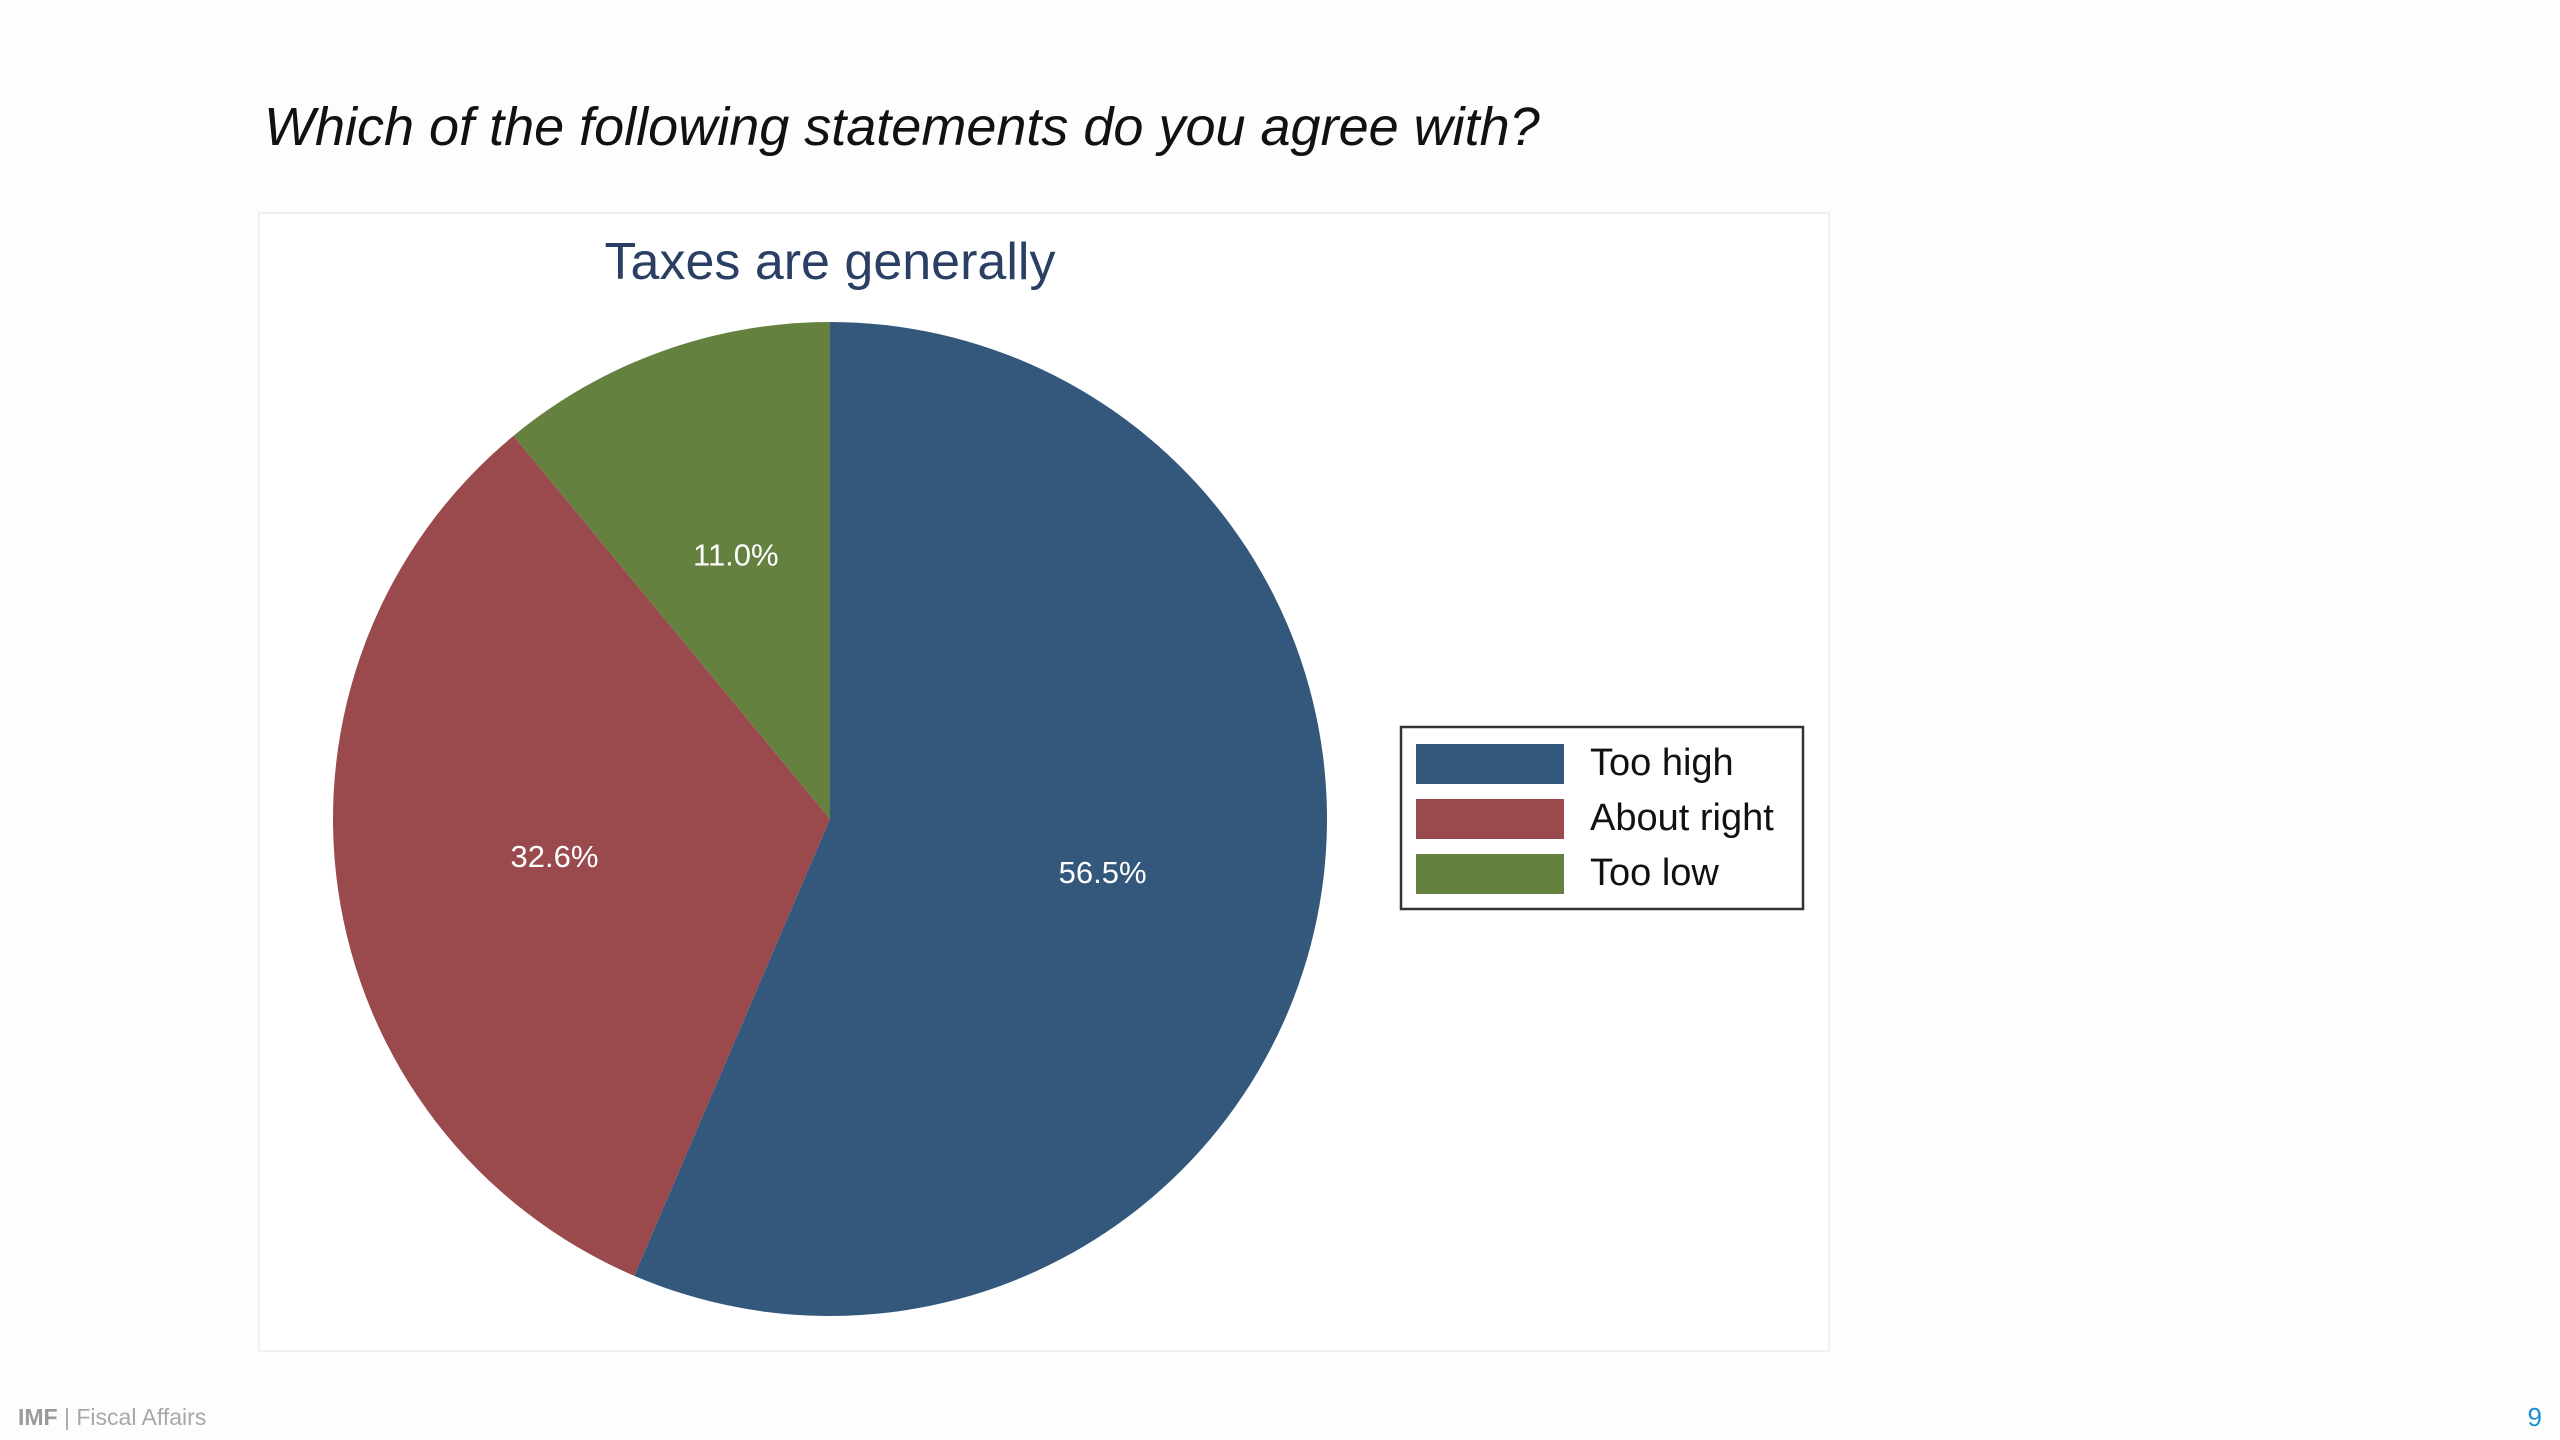  What do you see at coordinates (1490, 819) in the screenshot?
I see `legend-swatch-about-right` at bounding box center [1490, 819].